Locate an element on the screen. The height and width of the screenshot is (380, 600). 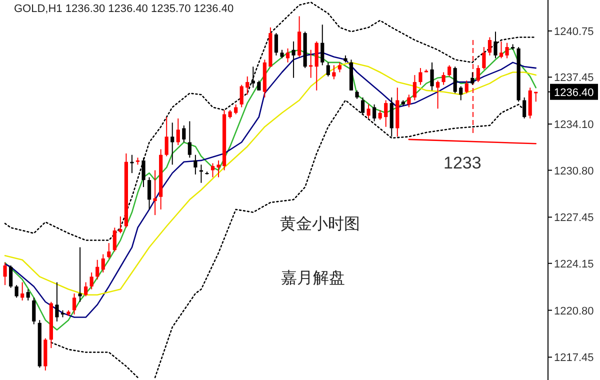
y-tick-label: 1234.10 is located at coordinates (574, 125).